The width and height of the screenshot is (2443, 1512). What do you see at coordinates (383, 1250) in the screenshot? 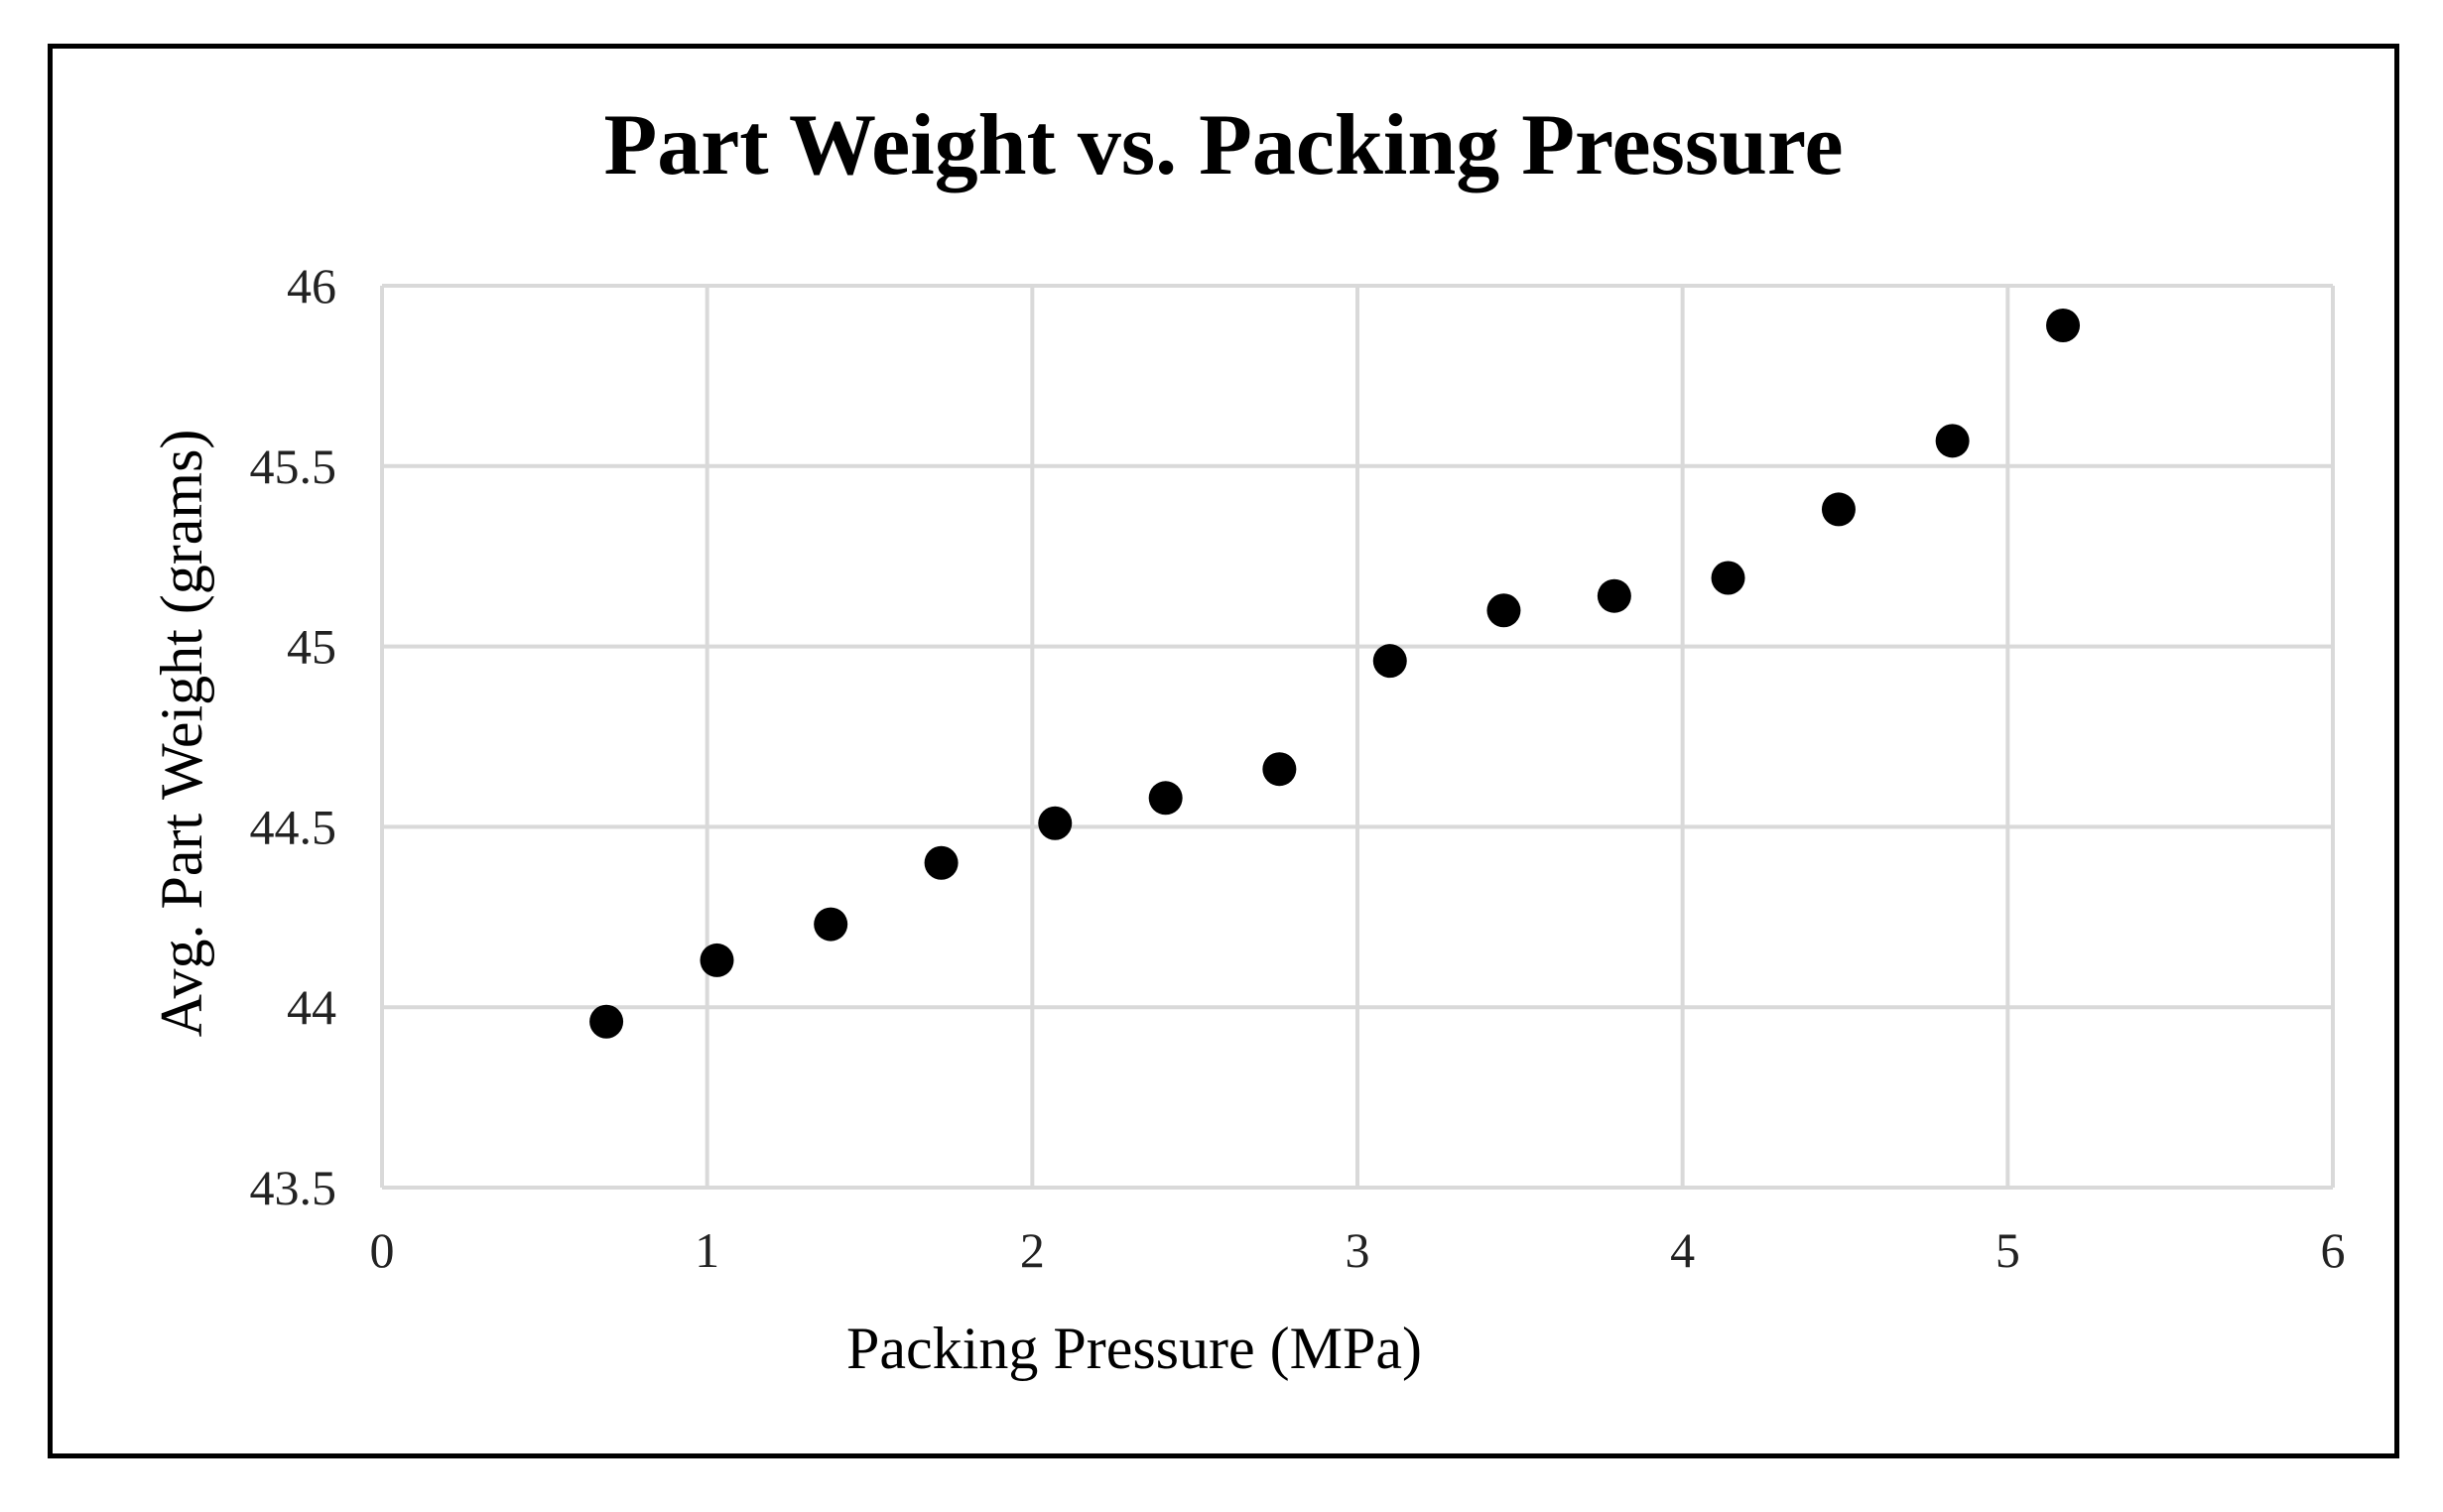
I see `x-tick-label: 0` at bounding box center [383, 1250].